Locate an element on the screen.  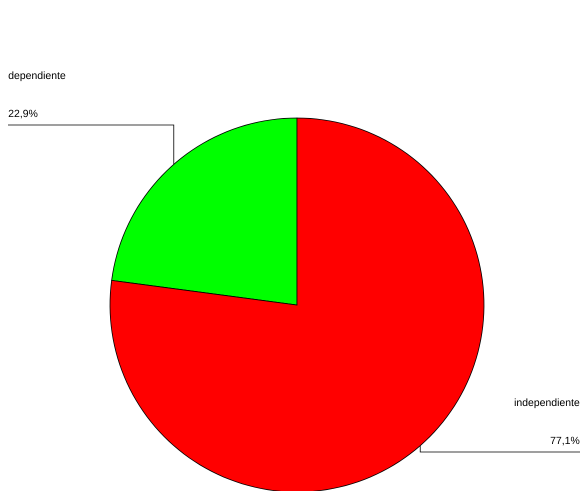
data-label: 22,9% is located at coordinates (23, 114).